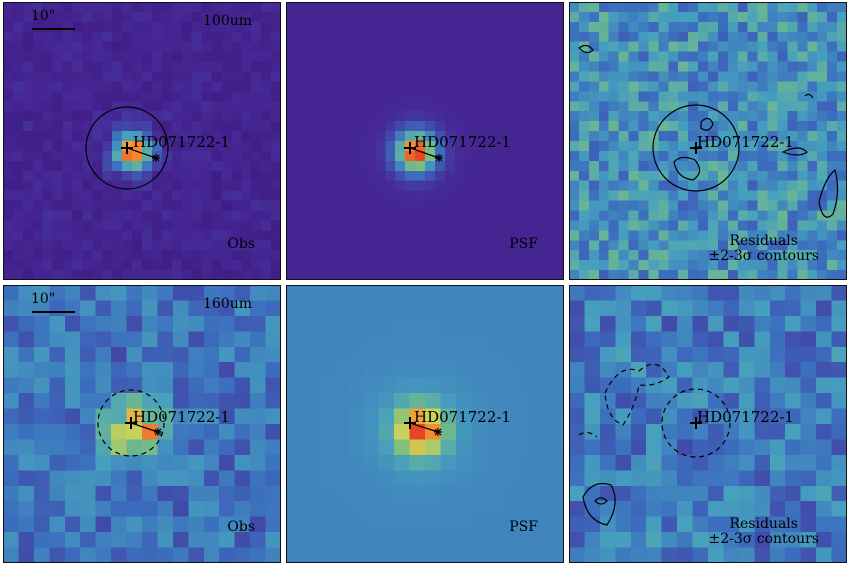 Image resolution: width=850 pixels, height=566 pixels. I want to click on band-label: 100um, so click(228, 21).